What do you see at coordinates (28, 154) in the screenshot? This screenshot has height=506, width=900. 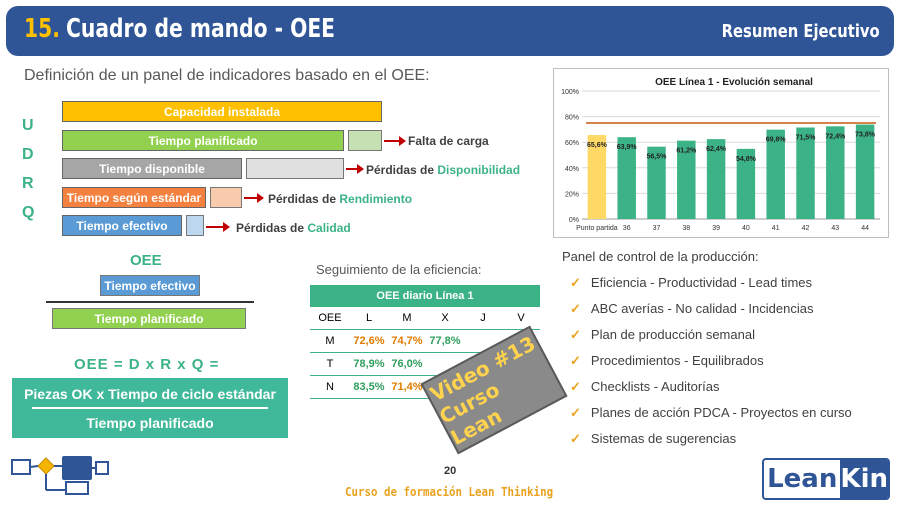 I see `letter-d: D` at bounding box center [28, 154].